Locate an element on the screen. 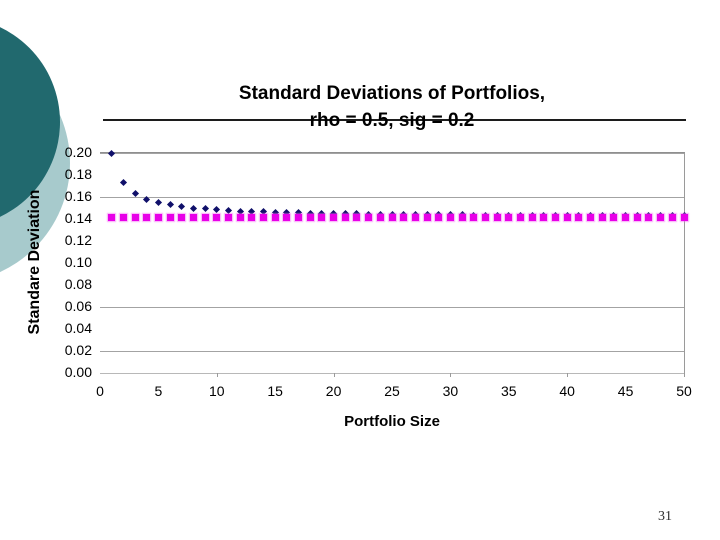 The image size is (720, 540). x-tick-label: 25 is located at coordinates (392, 391).